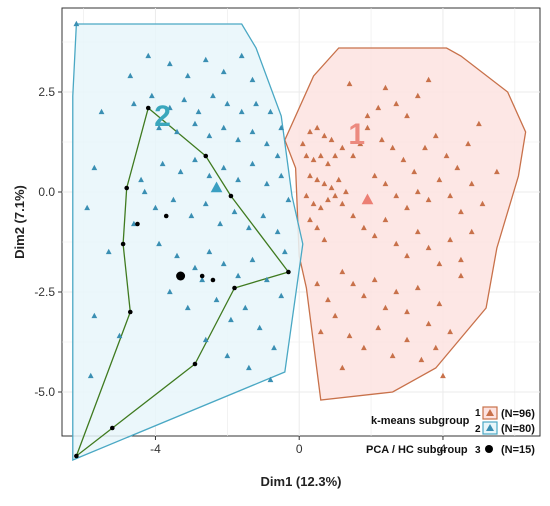 The image size is (550, 506). What do you see at coordinates (44, 292) in the screenshot?
I see `y-tick-label: -2.5` at bounding box center [44, 292].